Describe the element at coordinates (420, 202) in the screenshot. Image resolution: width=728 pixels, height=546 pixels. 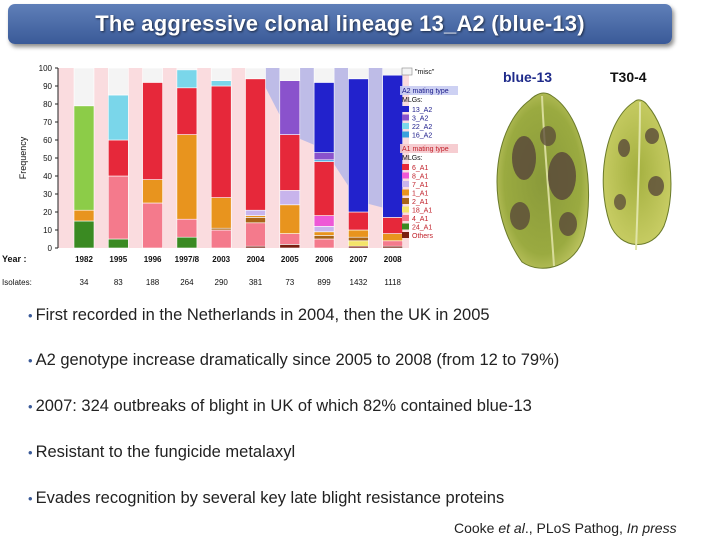
I see `legend-item-label: 2_A1` at that location.